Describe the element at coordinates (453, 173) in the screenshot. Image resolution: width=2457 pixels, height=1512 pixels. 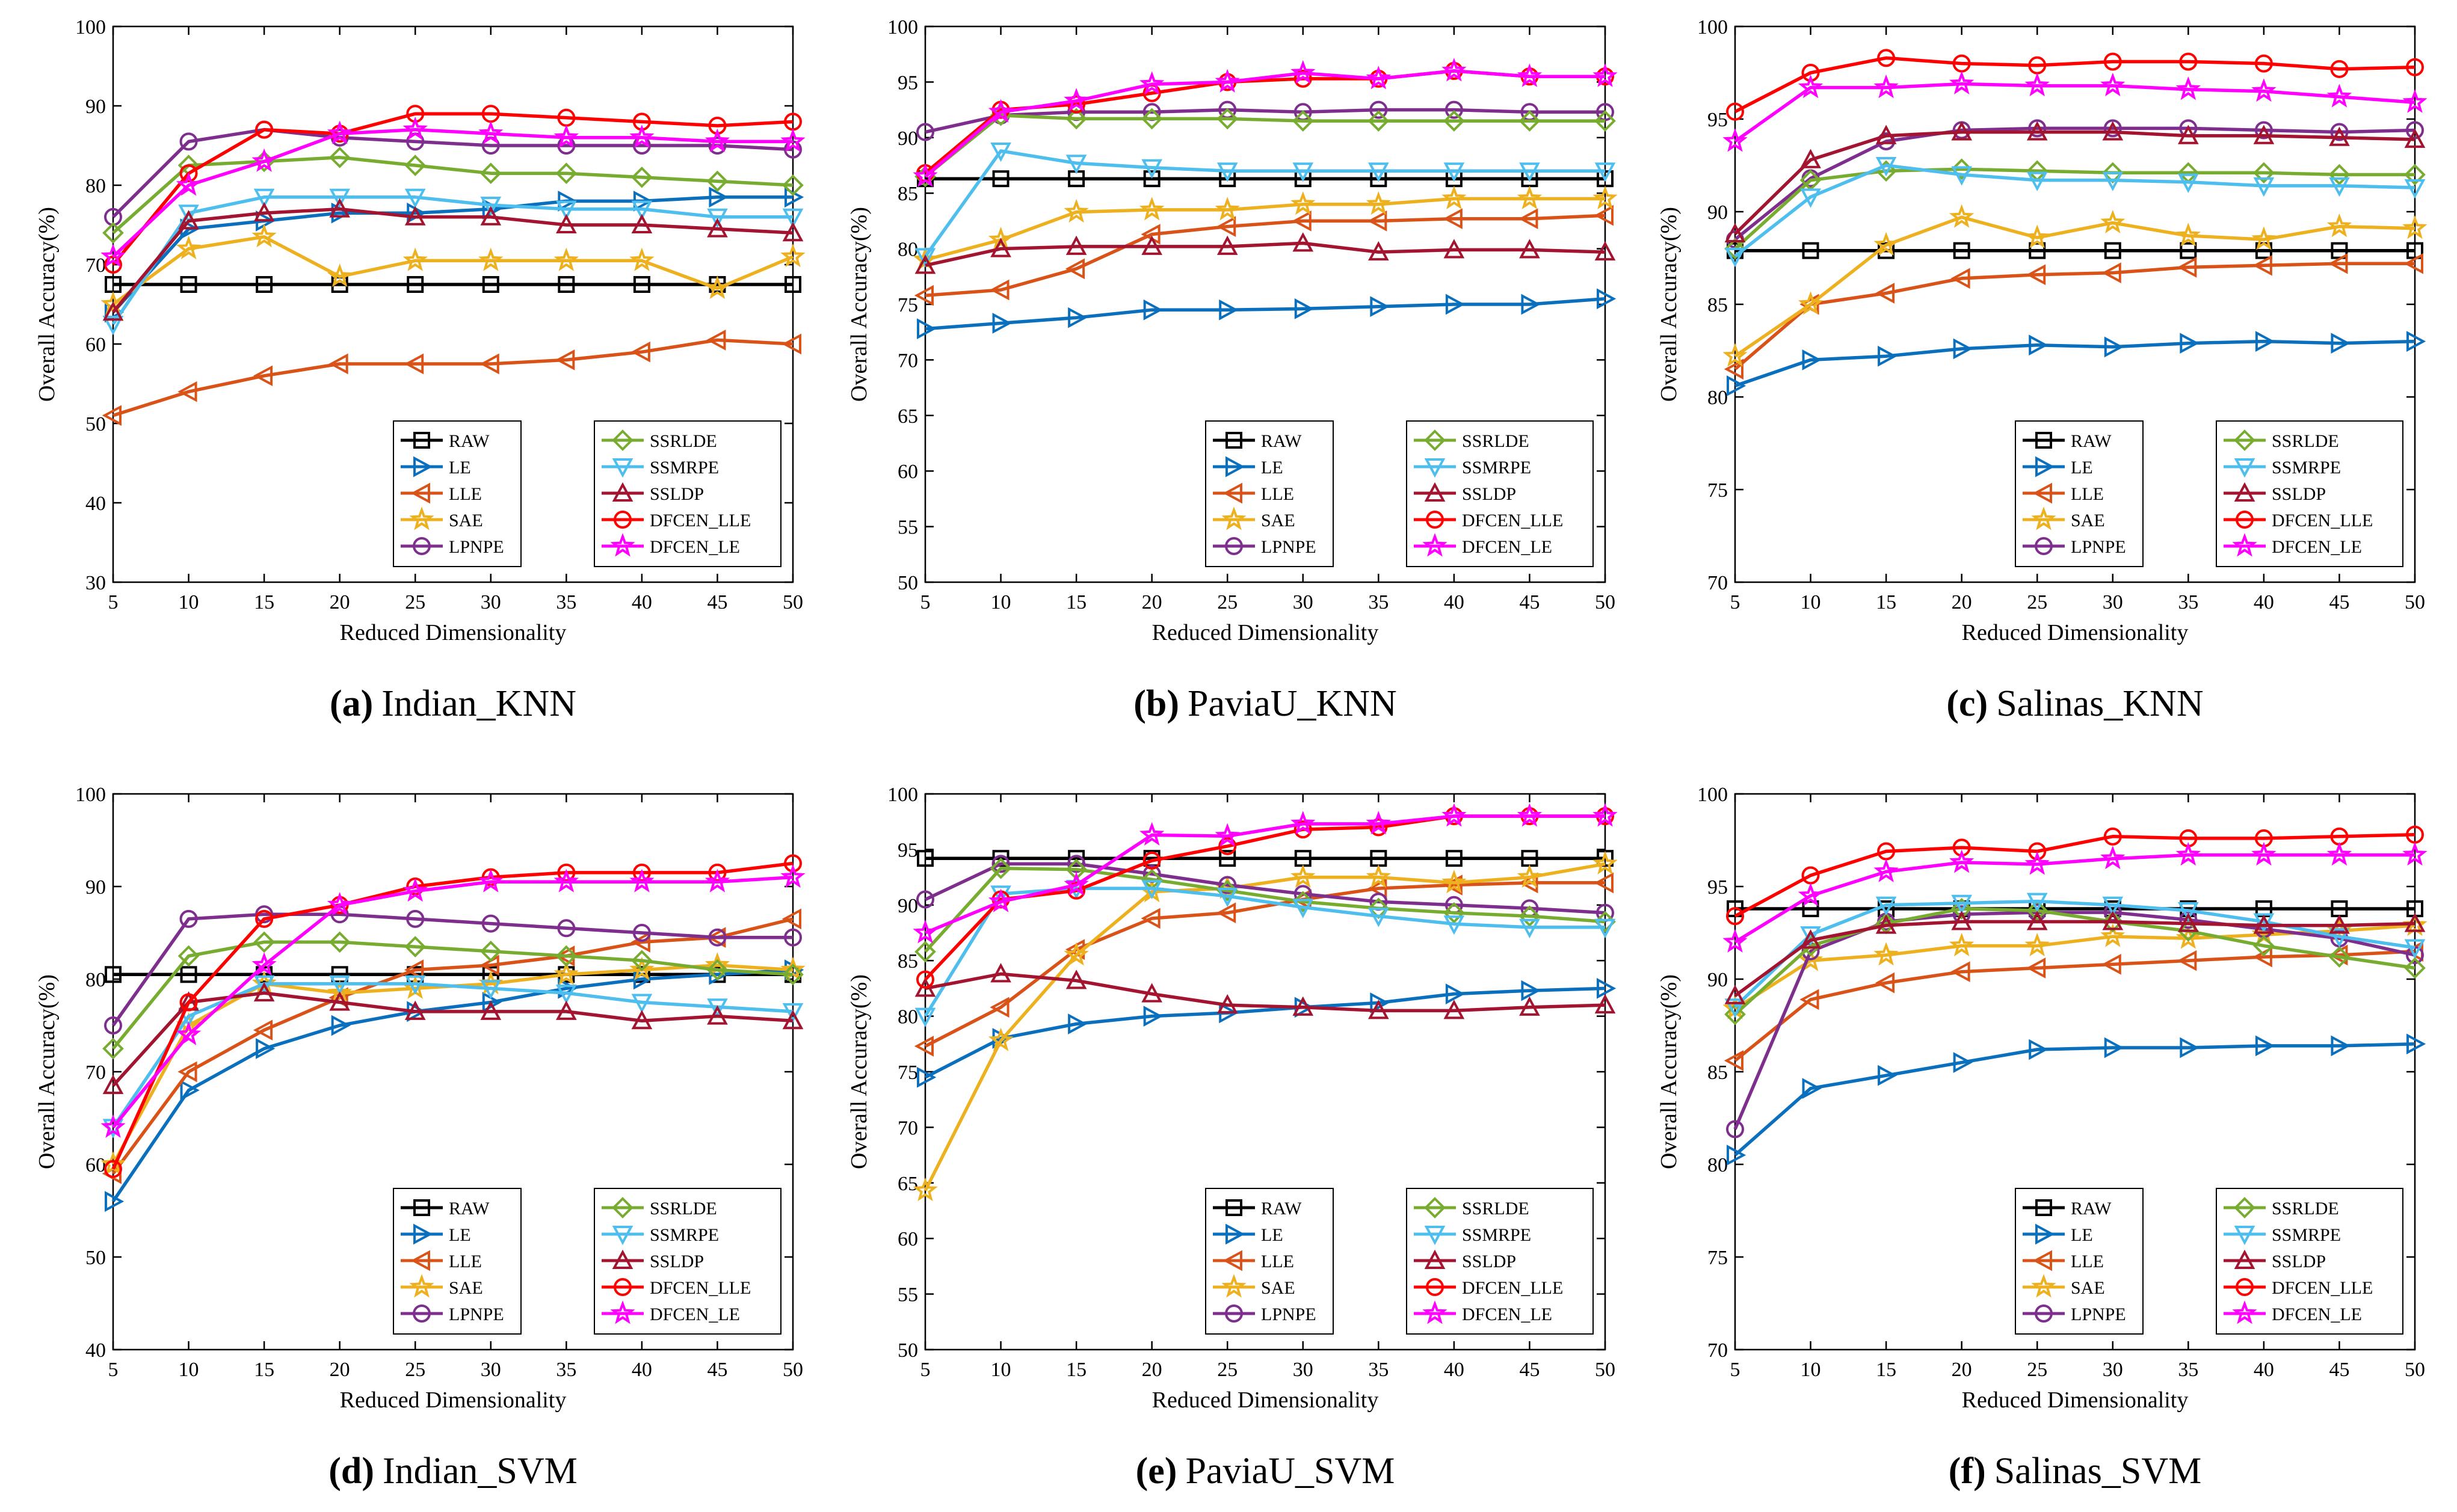
I see `series-lpnpe` at that location.